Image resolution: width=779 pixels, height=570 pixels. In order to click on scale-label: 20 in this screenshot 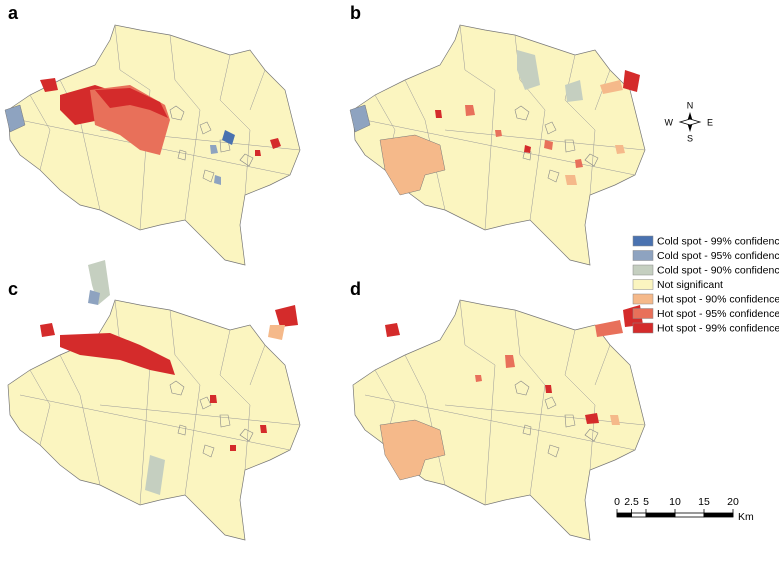, I will do `click(733, 502)`.